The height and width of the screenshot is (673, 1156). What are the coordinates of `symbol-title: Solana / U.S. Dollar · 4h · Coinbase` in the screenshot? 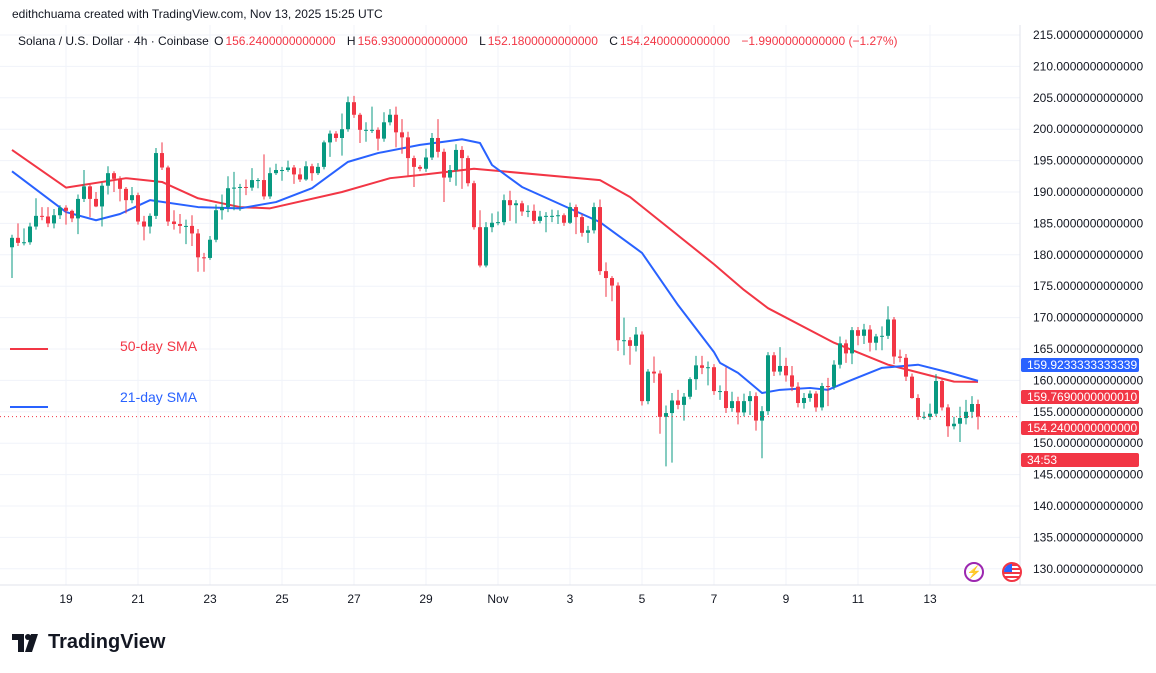 It's located at (113, 41).